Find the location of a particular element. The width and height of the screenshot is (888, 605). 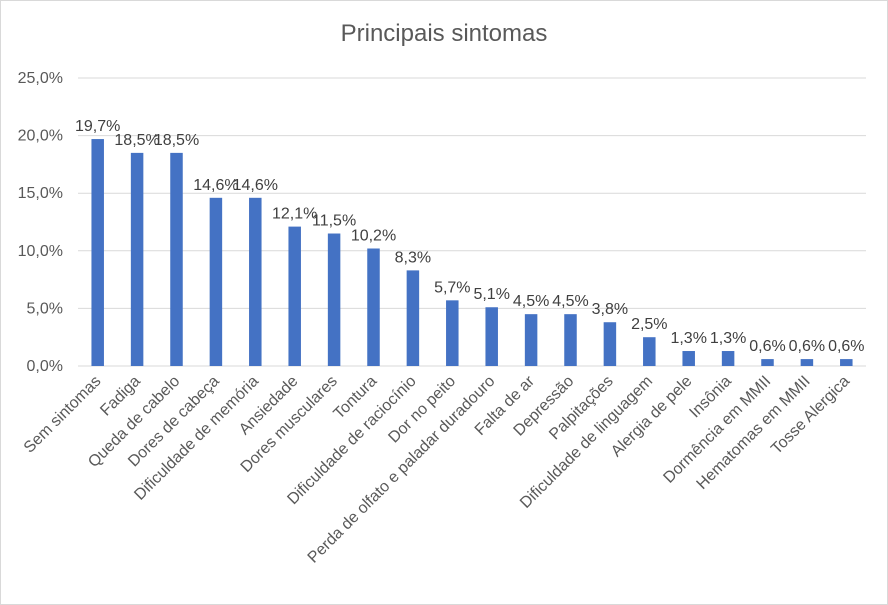

data-label: 8,3% is located at coordinates (413, 257).